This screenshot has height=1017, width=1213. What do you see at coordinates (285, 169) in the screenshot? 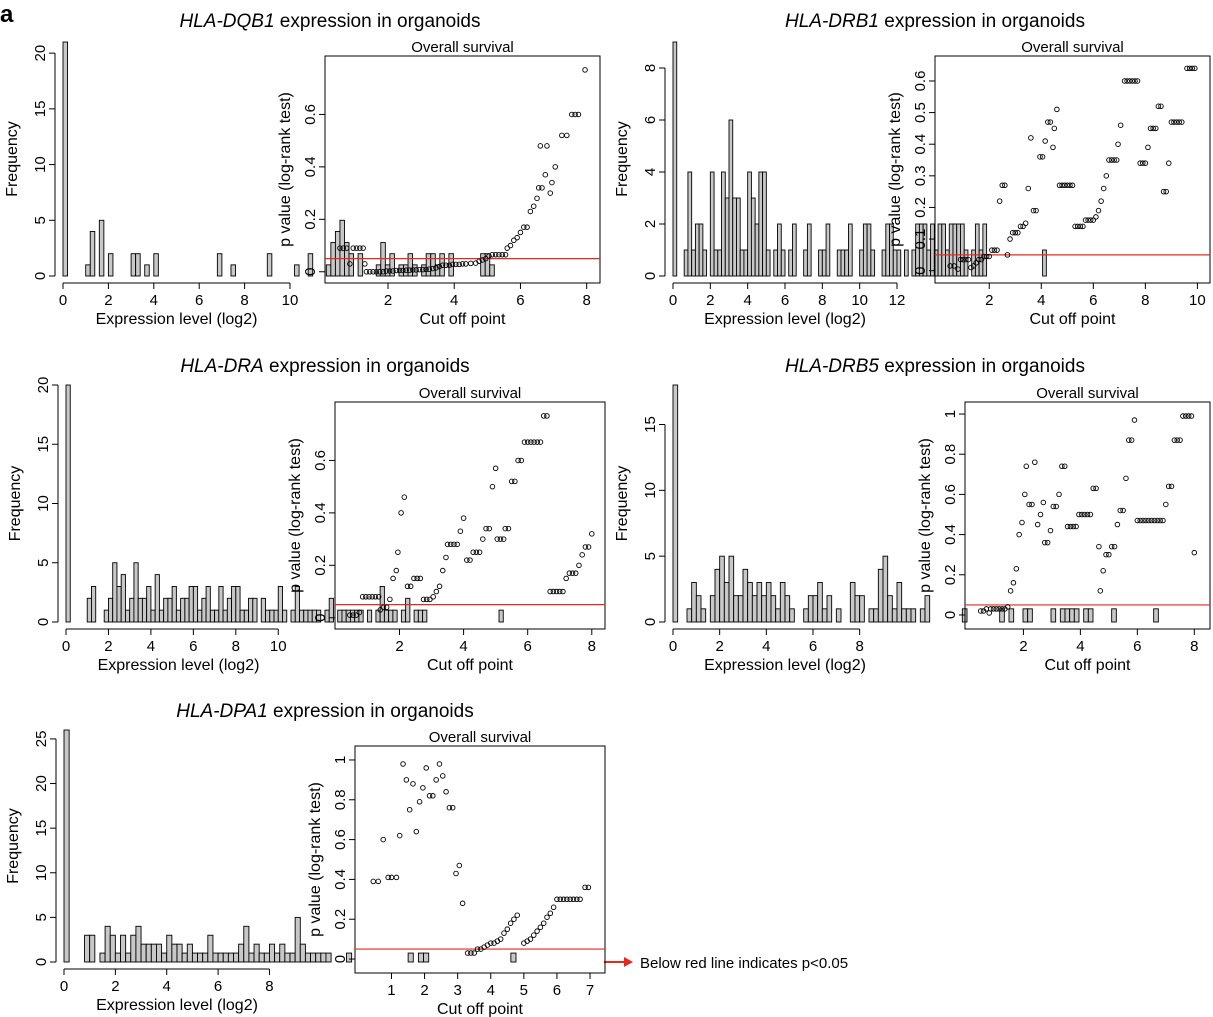
I see `y-axis-label: p value (log-rank test)` at bounding box center [285, 169].